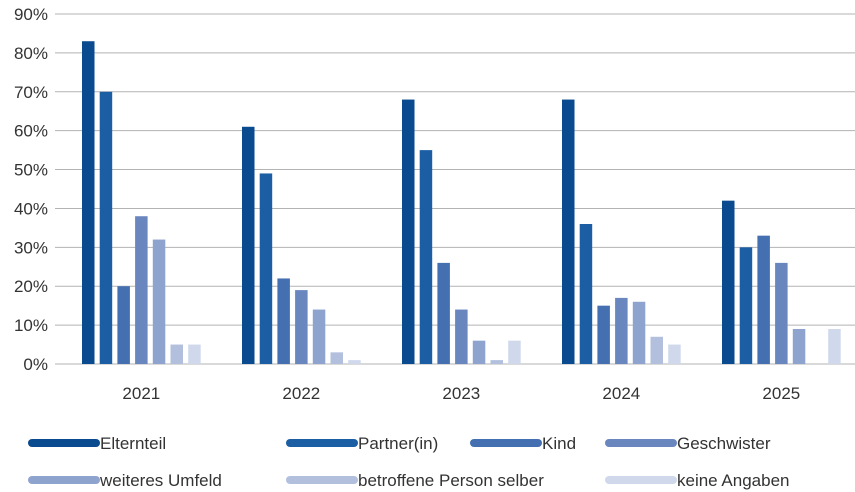  I want to click on legend-item: Partner(in), so click(362, 443).